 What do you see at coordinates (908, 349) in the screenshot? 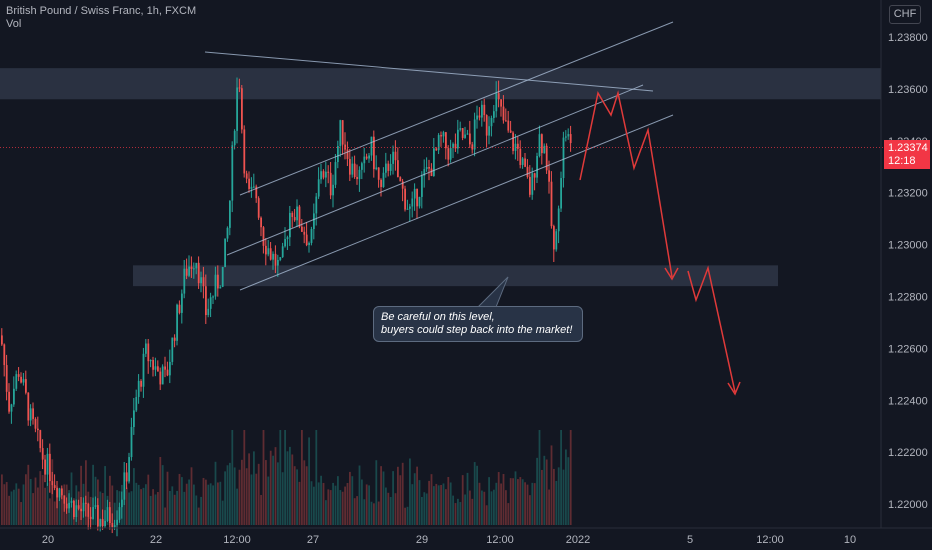
I see `price-tick-label: 1.22600` at bounding box center [908, 349].